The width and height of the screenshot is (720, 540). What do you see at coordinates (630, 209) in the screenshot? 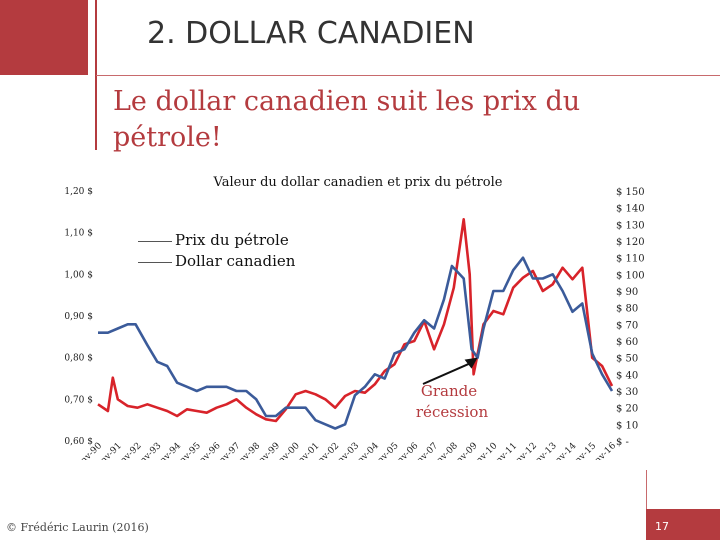
I see `right-tick-label: $ 140` at bounding box center [630, 209].